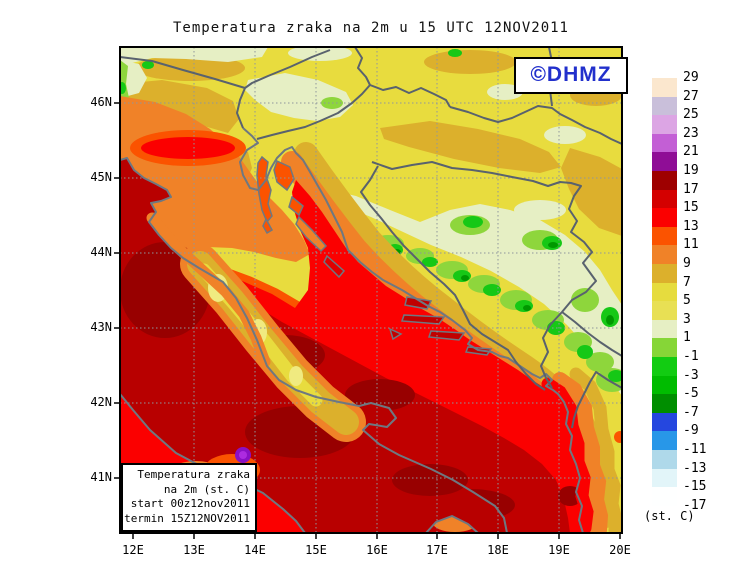  I want to click on dhmz-logo: ©DHMZ, so click(571, 75).